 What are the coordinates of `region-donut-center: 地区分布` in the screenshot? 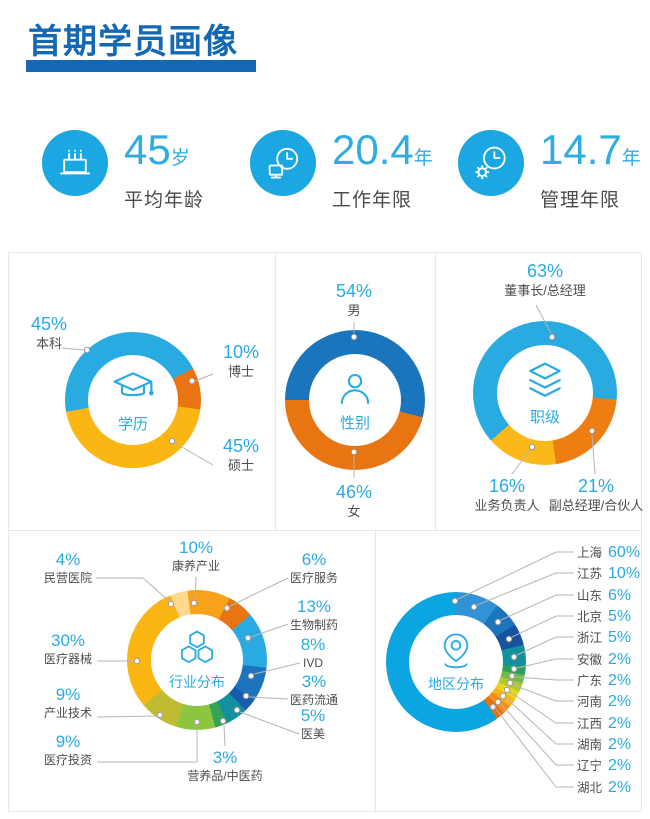 It's located at (456, 662).